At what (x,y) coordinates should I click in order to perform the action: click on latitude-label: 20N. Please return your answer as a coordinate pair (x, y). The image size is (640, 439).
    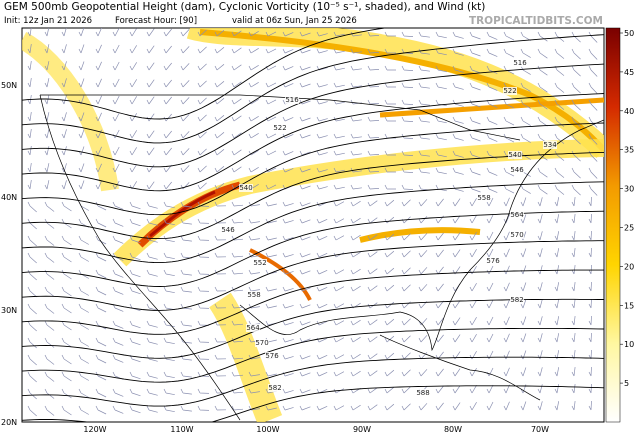
    Looking at the image, I should click on (9, 422).